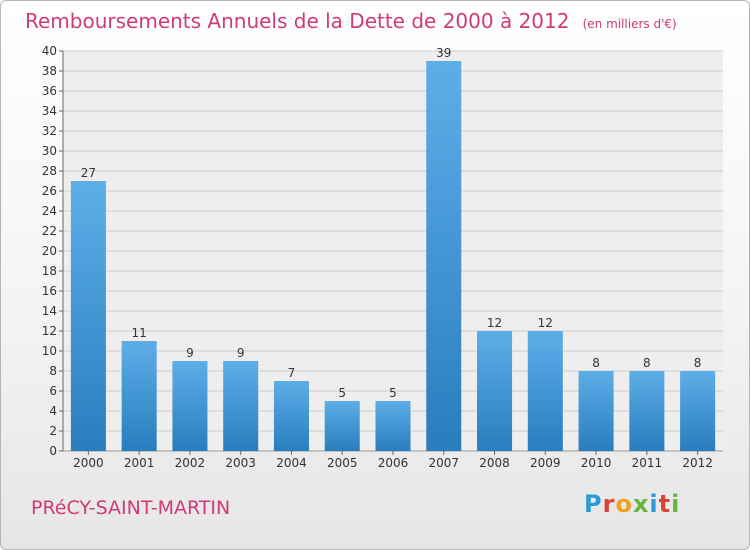 The image size is (750, 550). What do you see at coordinates (393, 393) in the screenshot?
I see `data-label-2006: 5` at bounding box center [393, 393].